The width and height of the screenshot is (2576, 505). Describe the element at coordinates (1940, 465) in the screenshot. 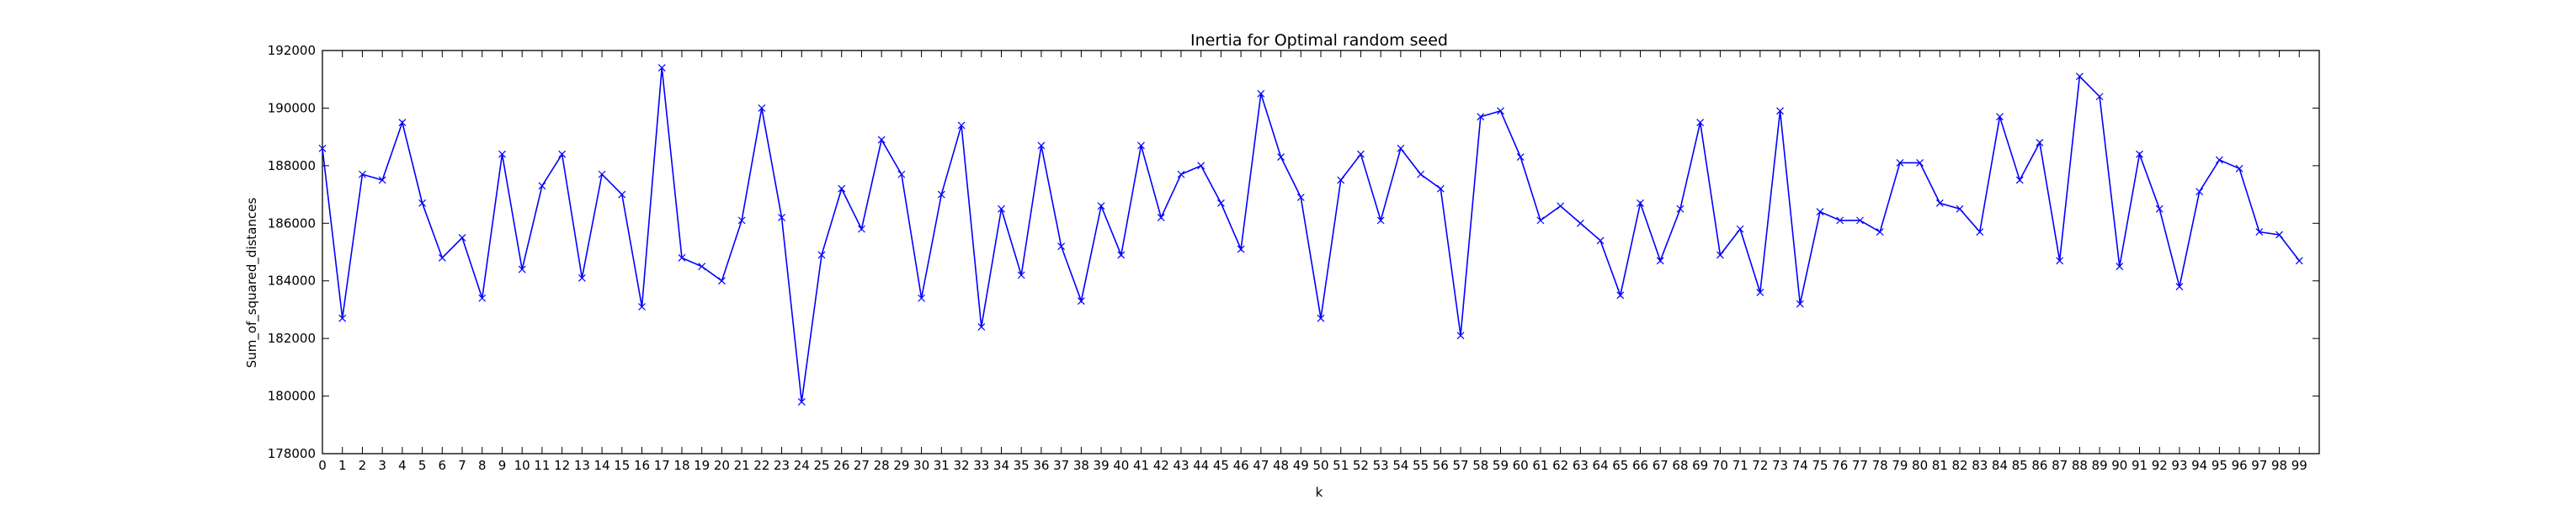

I see `x-tick-label: 81` at that location.